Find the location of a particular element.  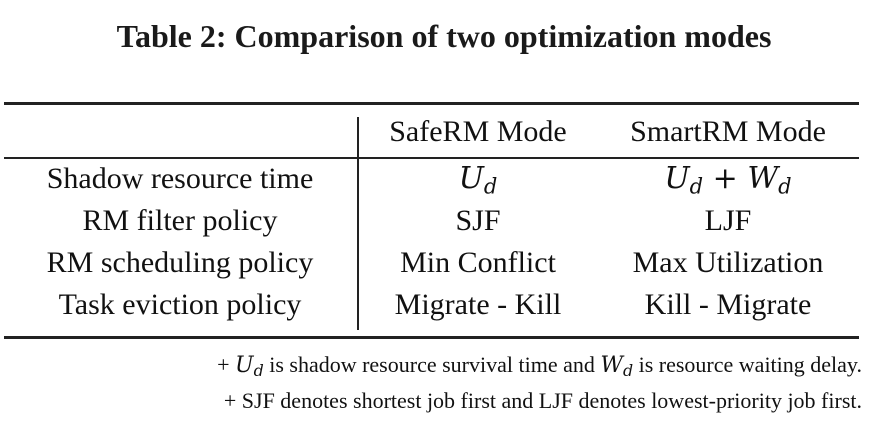

cell-saferm-task-eviction-policy: Migrate - Kill is located at coordinates (478, 304).